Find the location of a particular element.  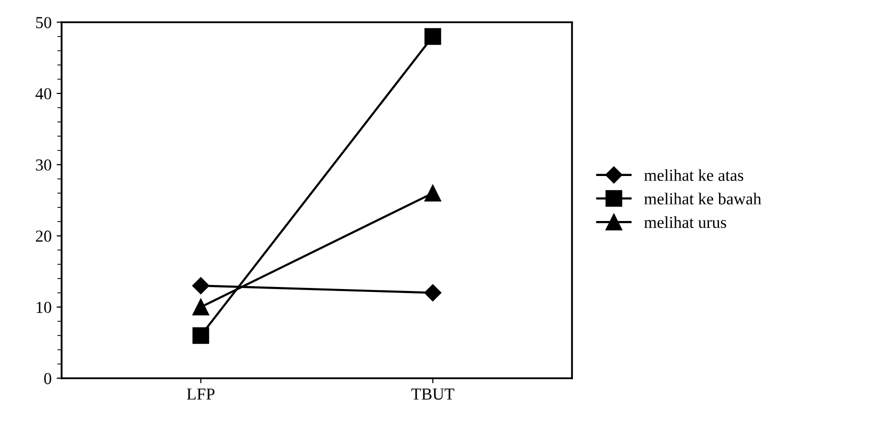

y-tick-label: 50 is located at coordinates (44, 22).